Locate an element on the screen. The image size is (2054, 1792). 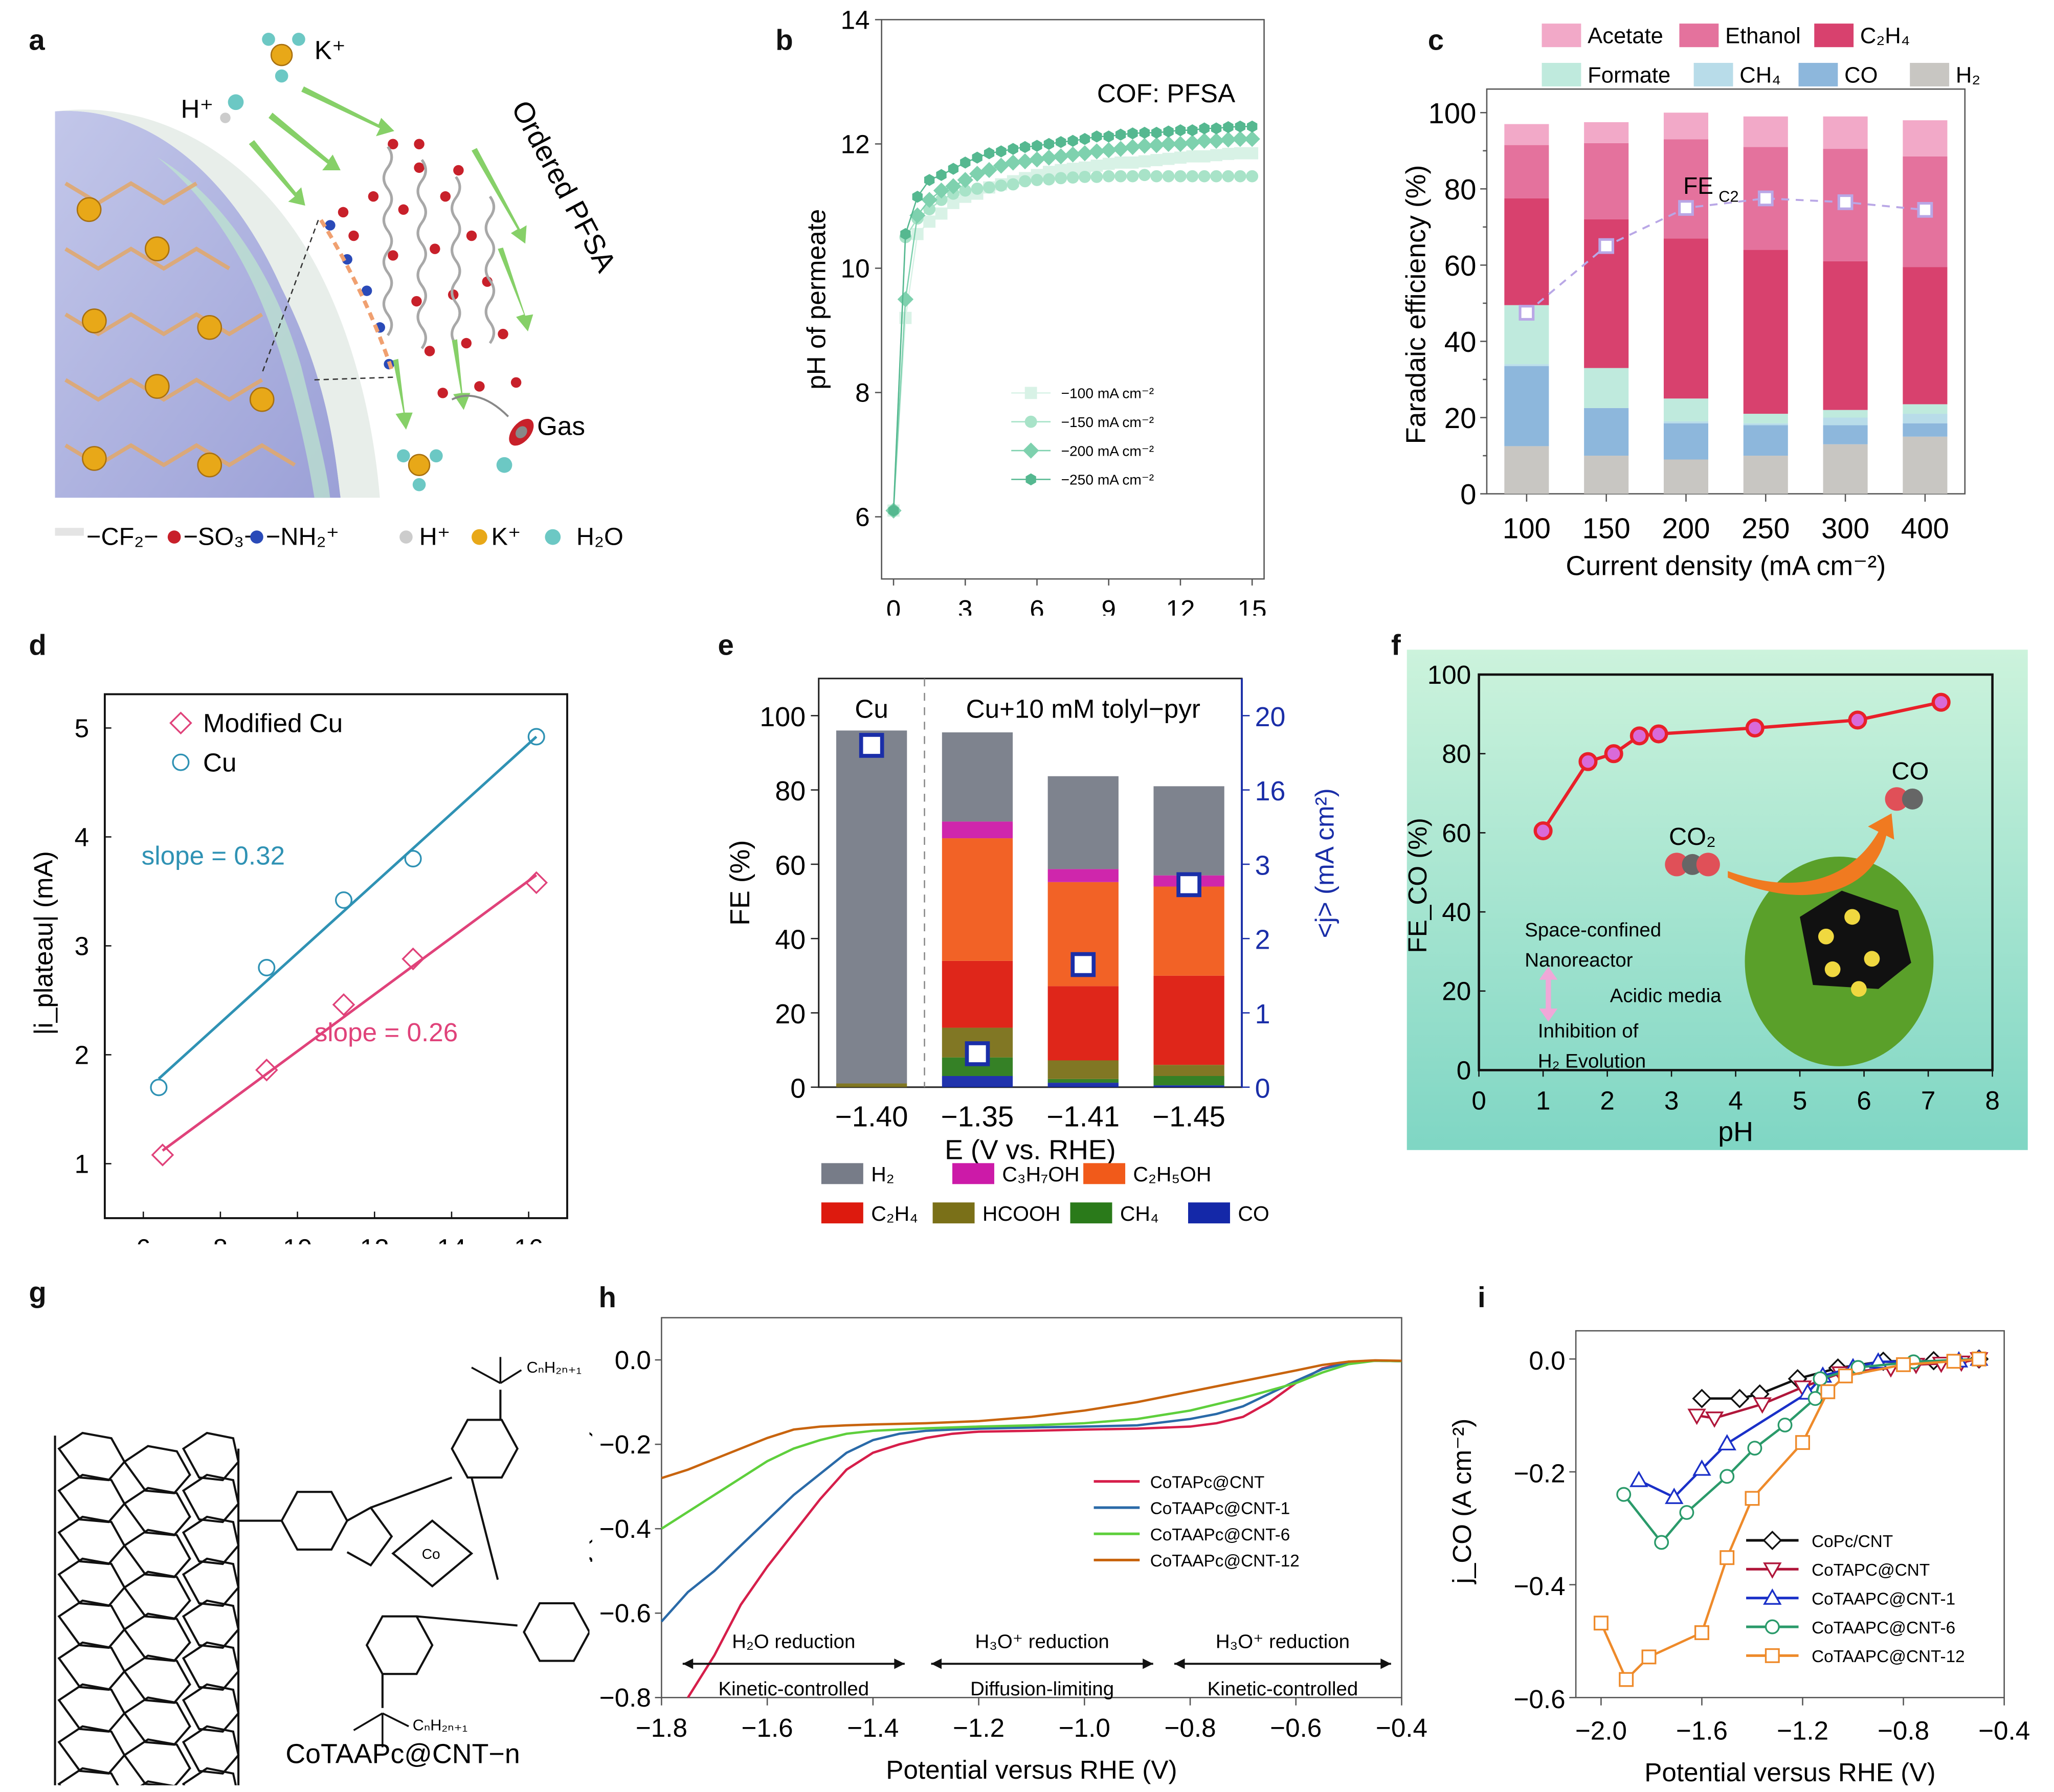
y-tick-label: 40 is located at coordinates (1460, 342).